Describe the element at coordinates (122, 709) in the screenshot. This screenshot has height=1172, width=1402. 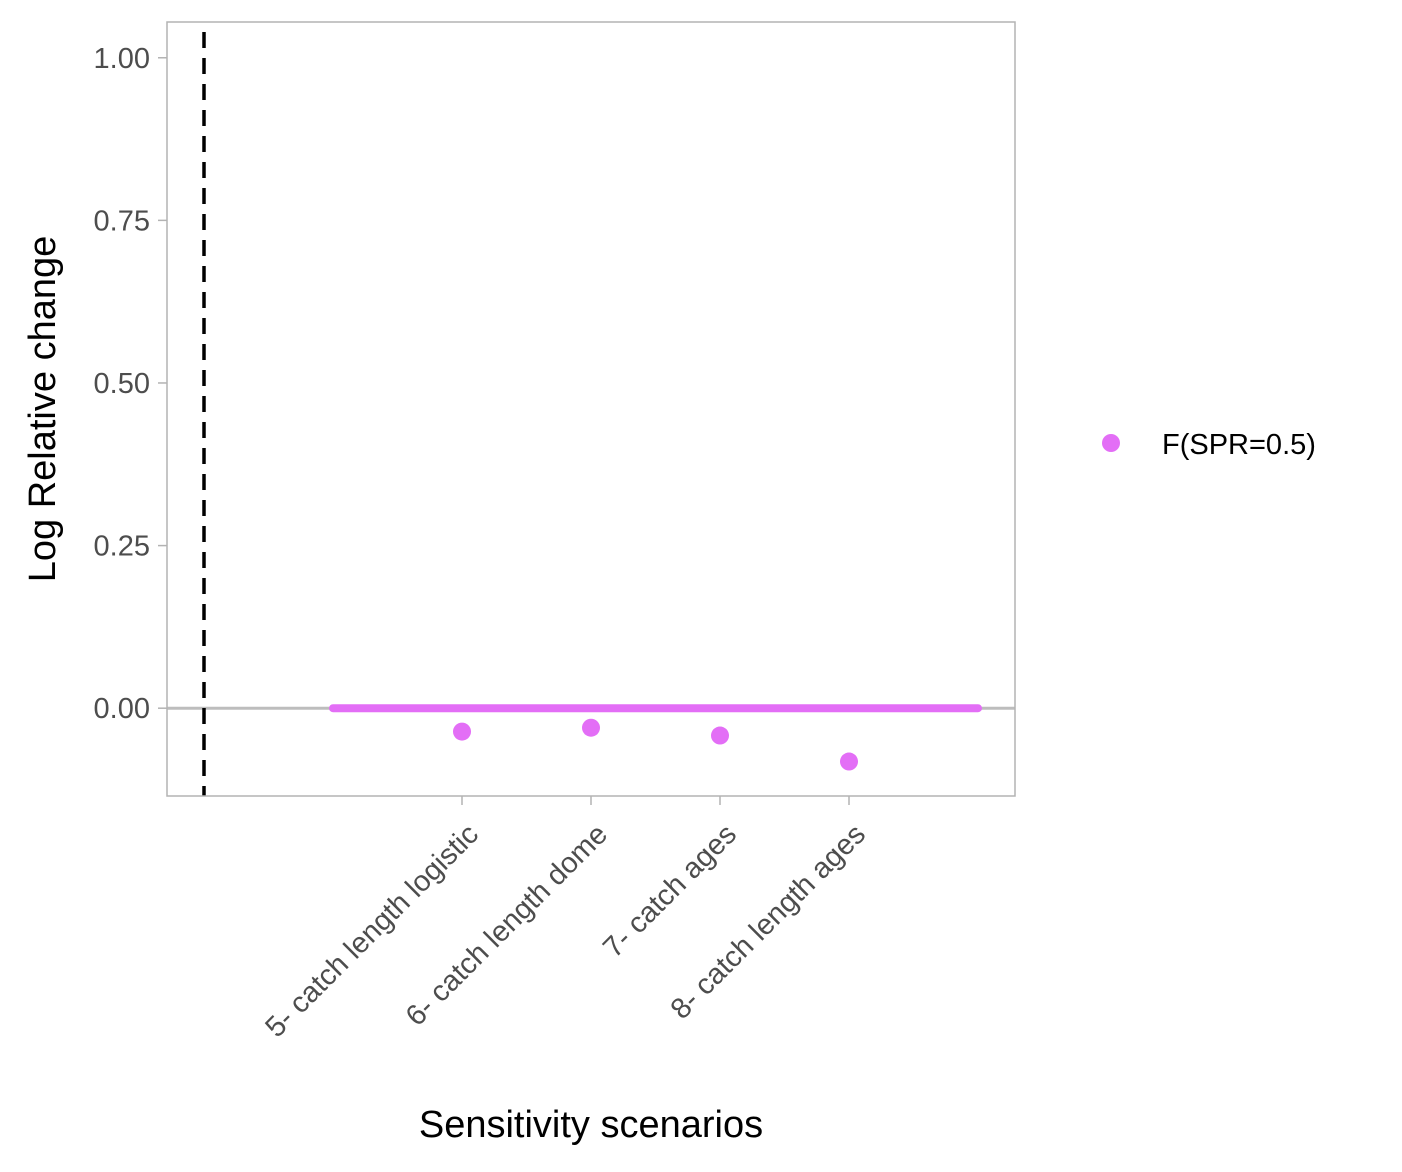
I see `y-tick-label: 0.00` at that location.